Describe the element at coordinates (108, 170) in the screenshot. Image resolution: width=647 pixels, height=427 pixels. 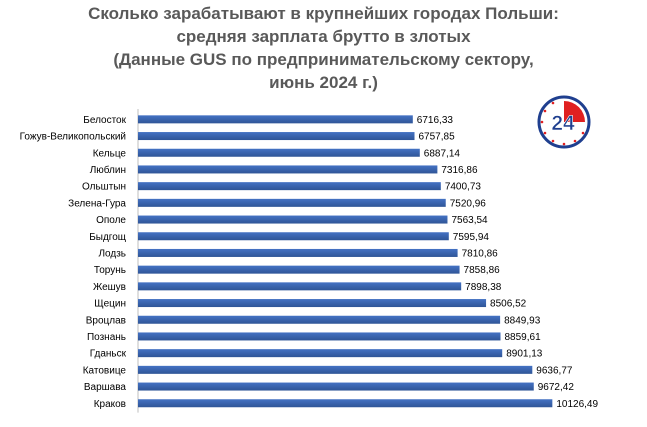
I see `category-label: Люблин` at that location.